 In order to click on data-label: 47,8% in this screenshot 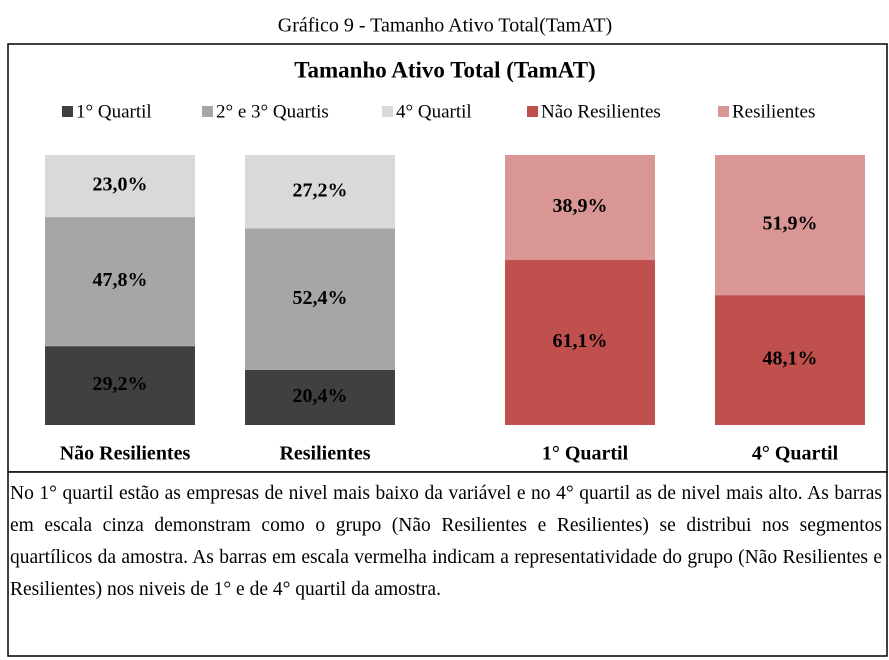, I will do `click(120, 280)`.